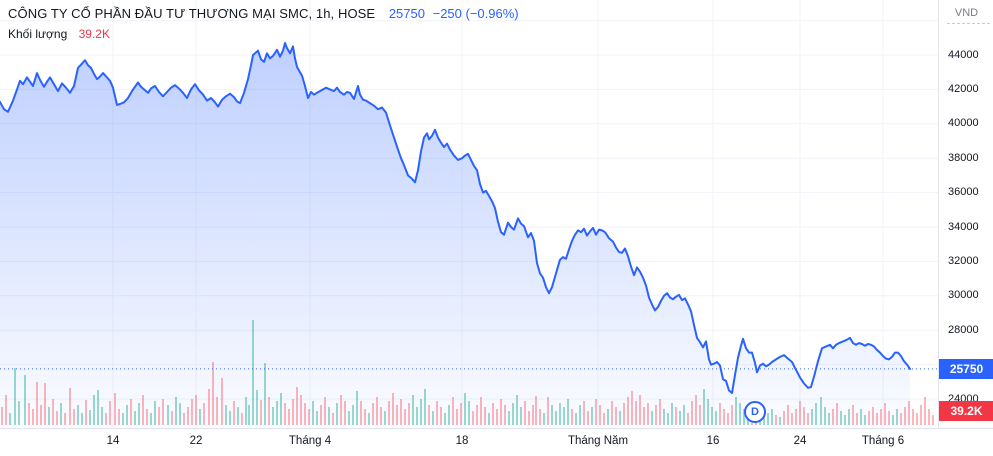 The image size is (993, 456). What do you see at coordinates (496, 442) in the screenshot?
I see `time-axis: 14 22 Tháng 4 18 Tháng Năm 16 24 Tháng 6` at bounding box center [496, 442].